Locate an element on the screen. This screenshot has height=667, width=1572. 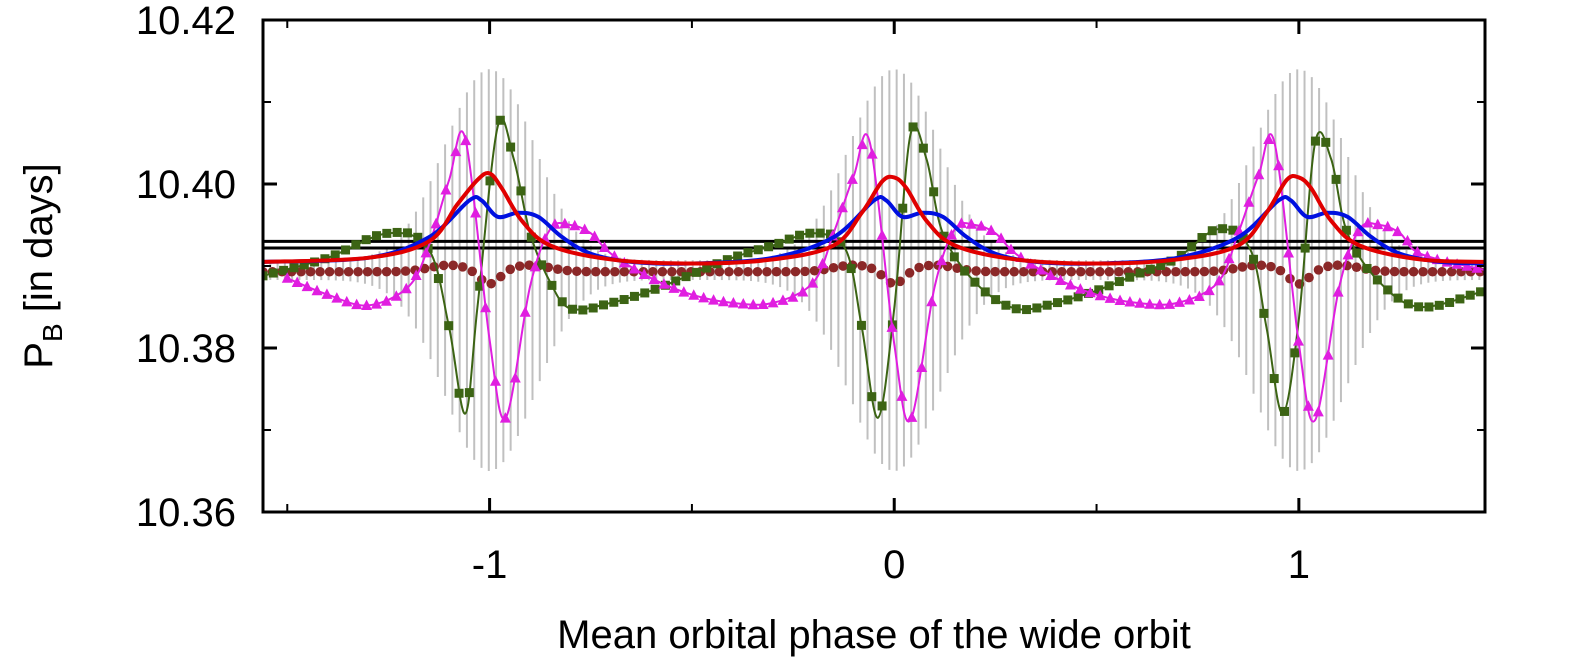
blue-line-line is located at coordinates (874, 230).